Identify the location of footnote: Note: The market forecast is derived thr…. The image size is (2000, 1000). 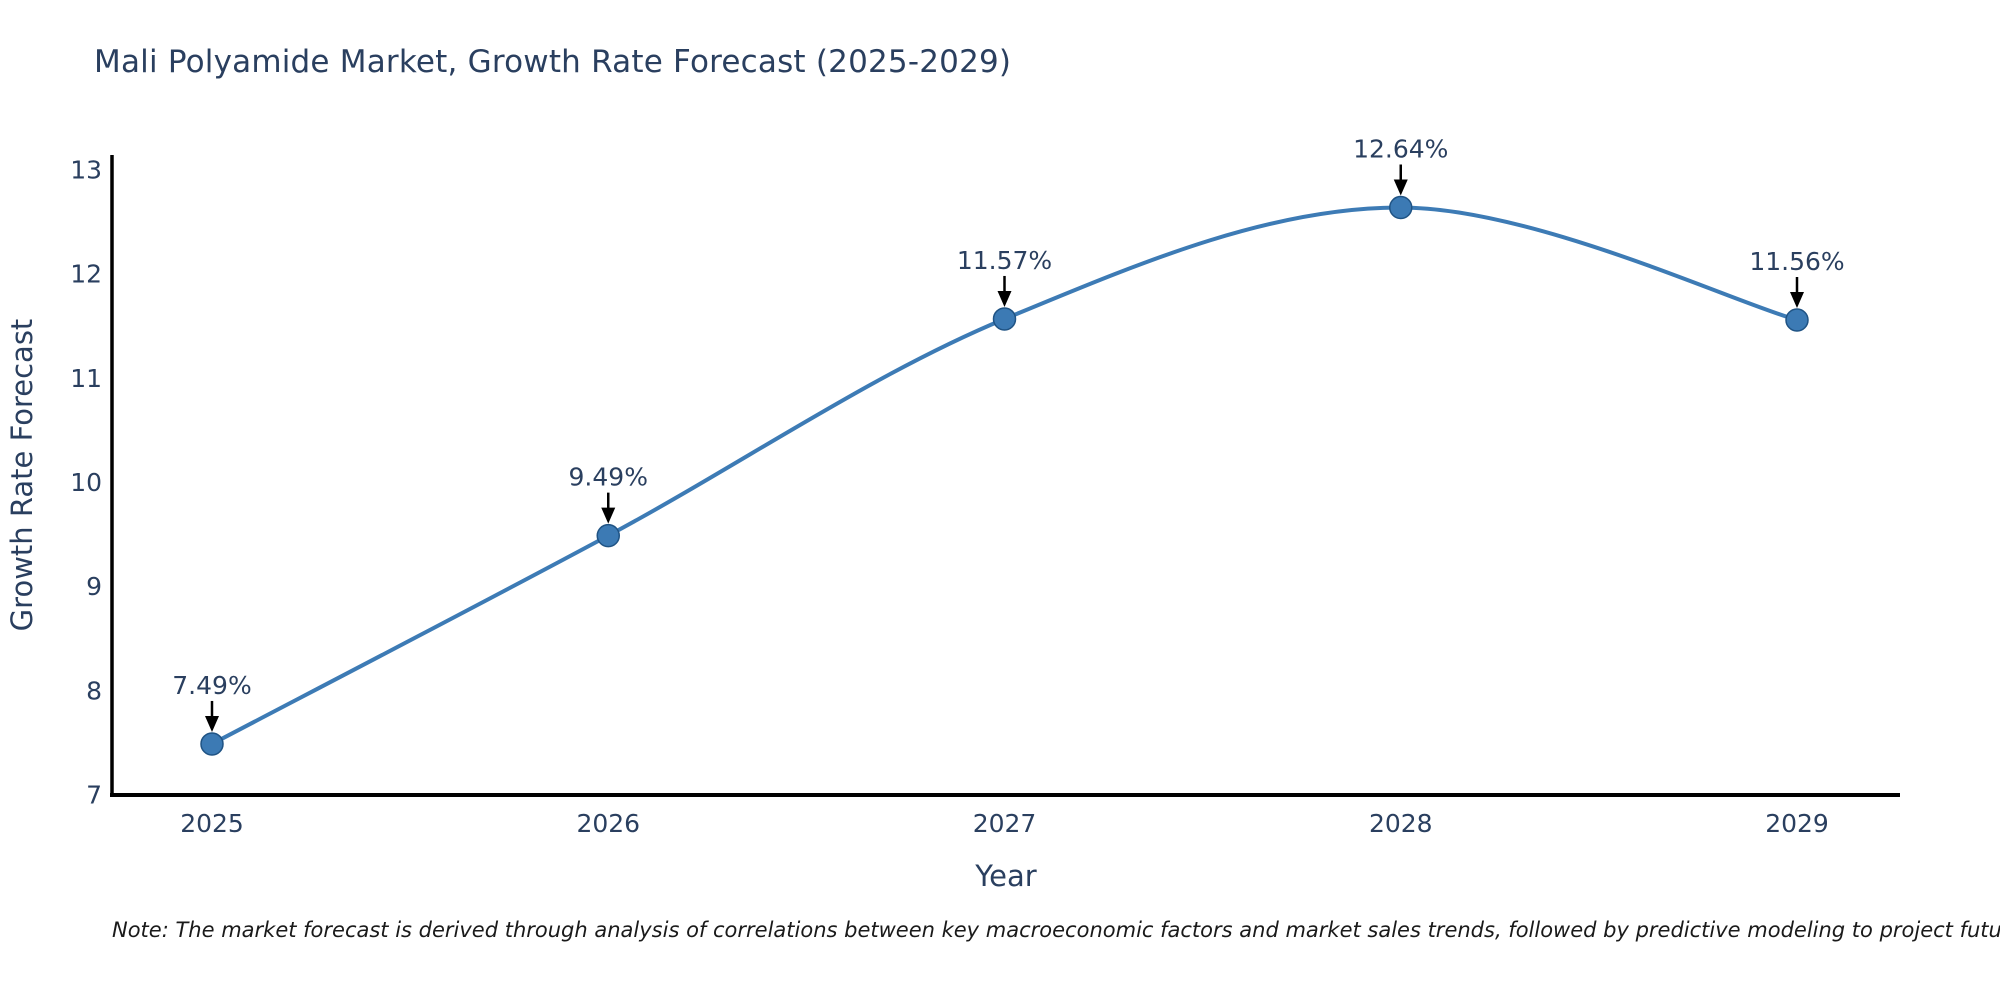
(1056, 930).